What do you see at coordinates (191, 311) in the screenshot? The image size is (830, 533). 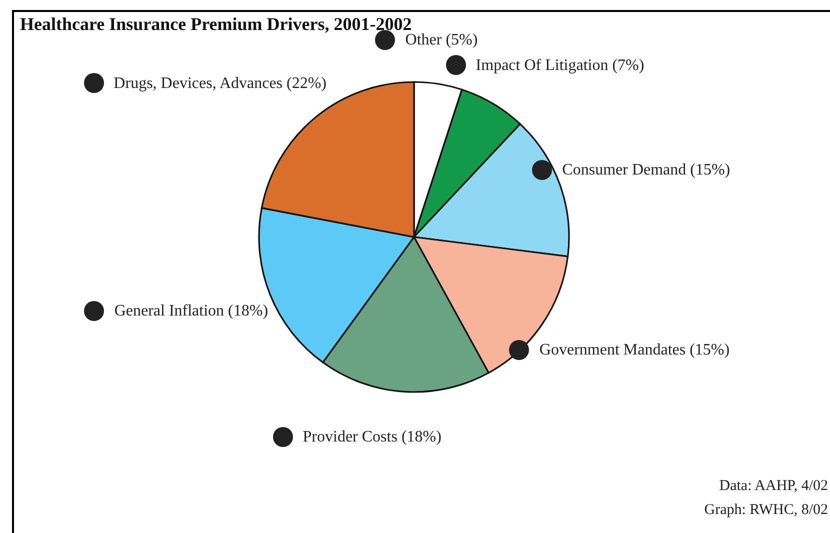 I see `slice-label: General Inflation (18%)` at bounding box center [191, 311].